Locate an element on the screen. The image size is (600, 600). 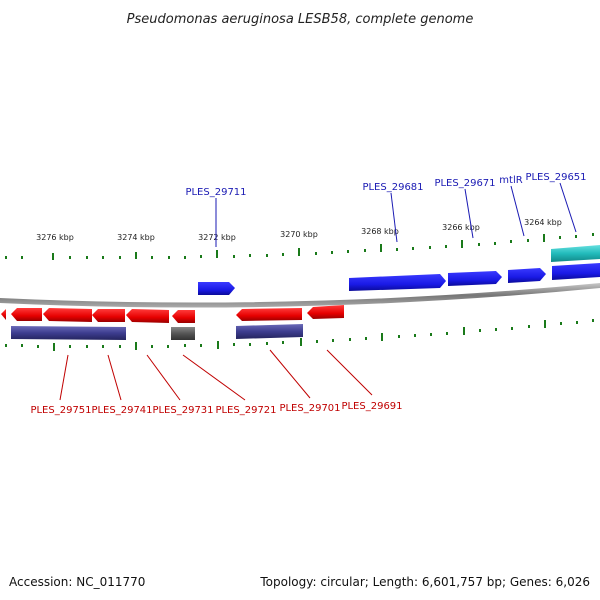
forward-leader-lines is located at coordinates (396, 214).